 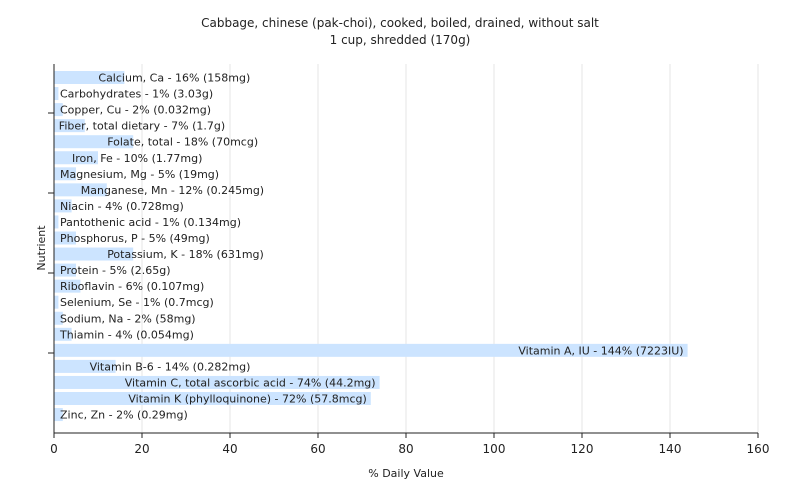 What do you see at coordinates (65, 174) in the screenshot?
I see `bar-magnesium-mg` at bounding box center [65, 174].